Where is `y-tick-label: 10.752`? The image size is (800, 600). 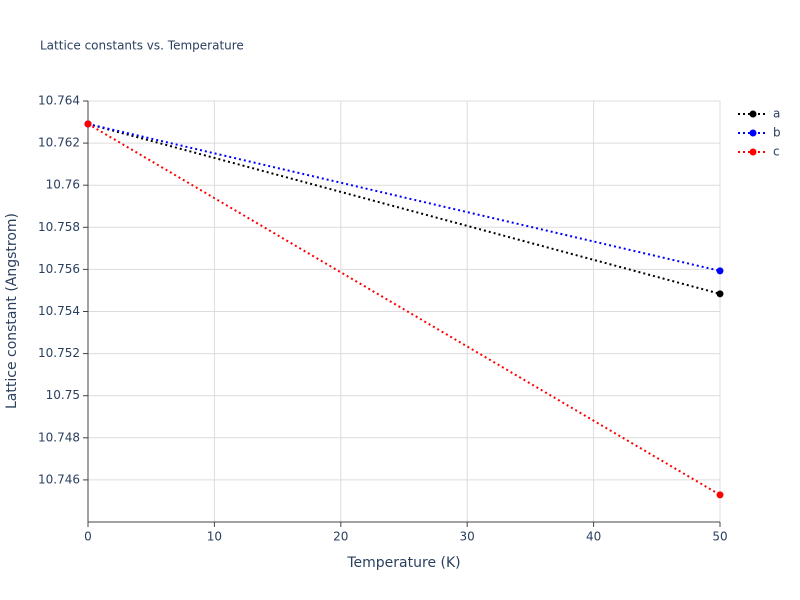 y-tick-label: 10.752 is located at coordinates (59, 353).